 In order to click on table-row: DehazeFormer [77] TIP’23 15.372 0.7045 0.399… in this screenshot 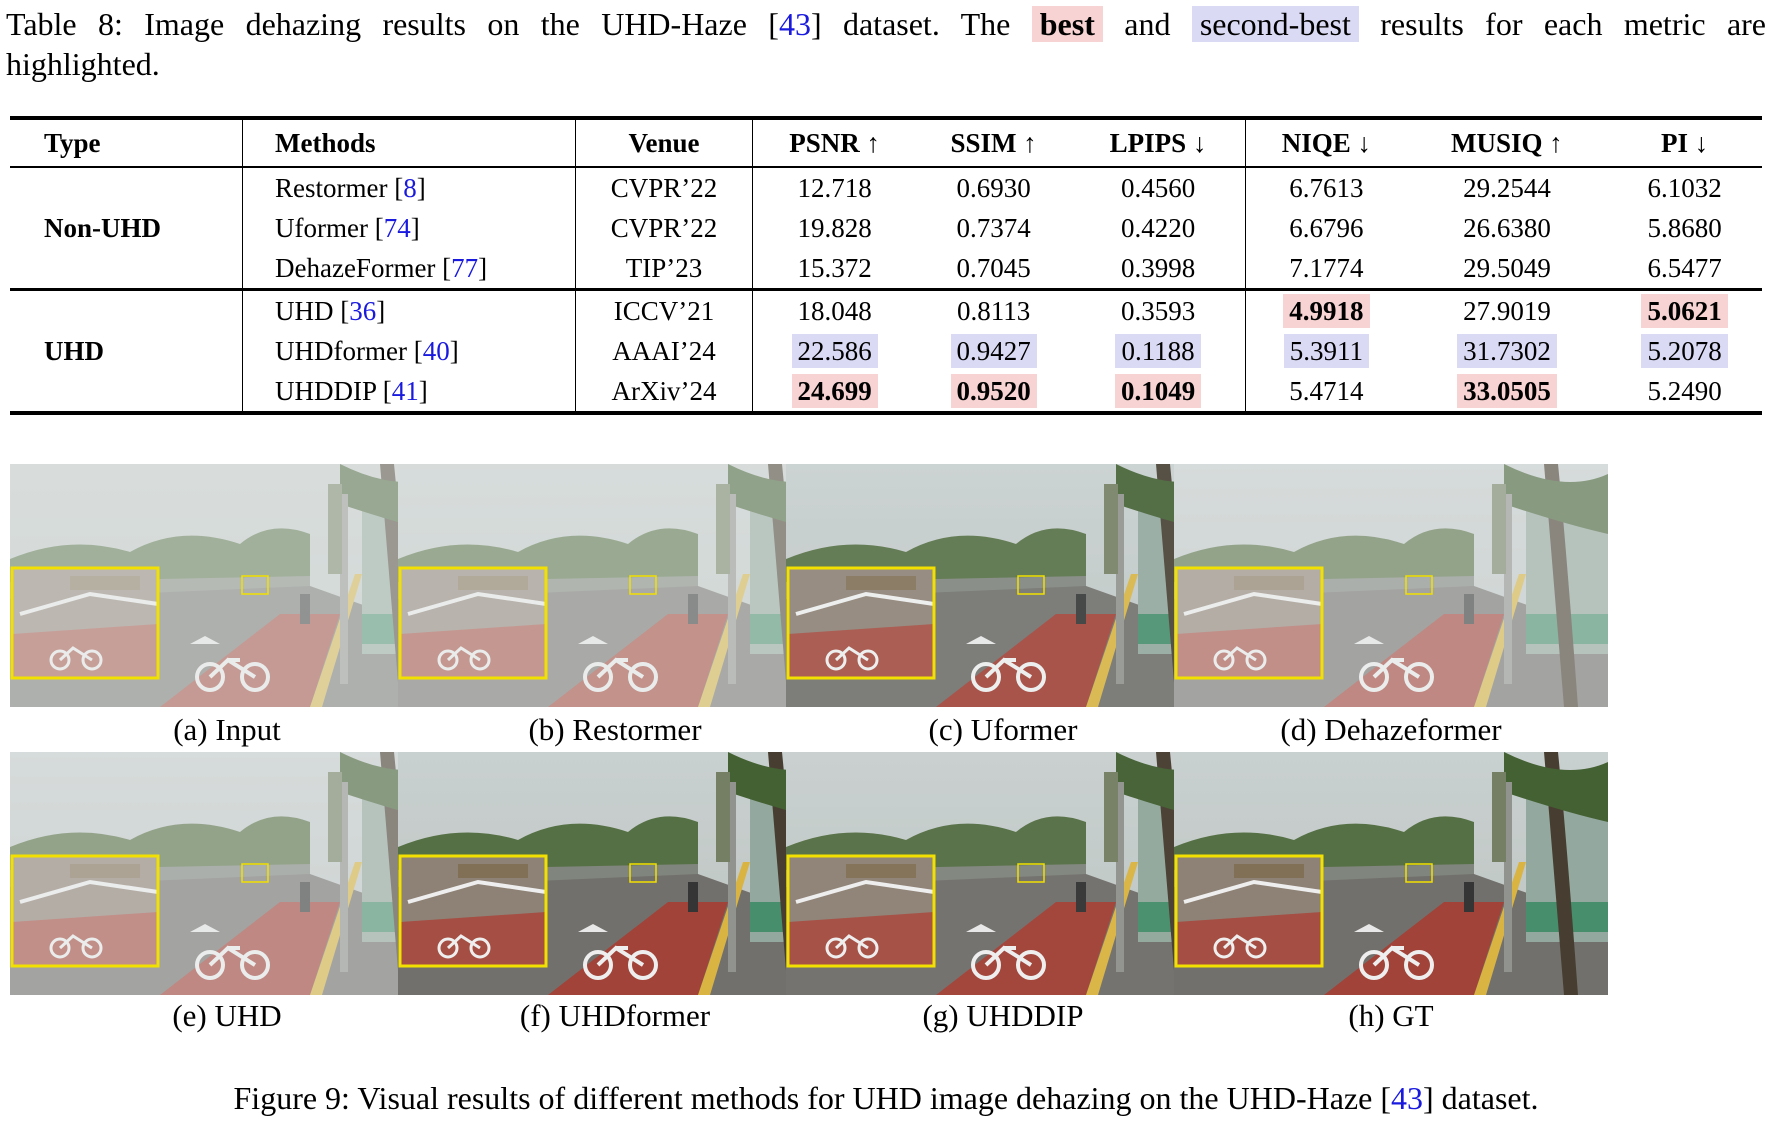, I will do `click(886, 269)`.